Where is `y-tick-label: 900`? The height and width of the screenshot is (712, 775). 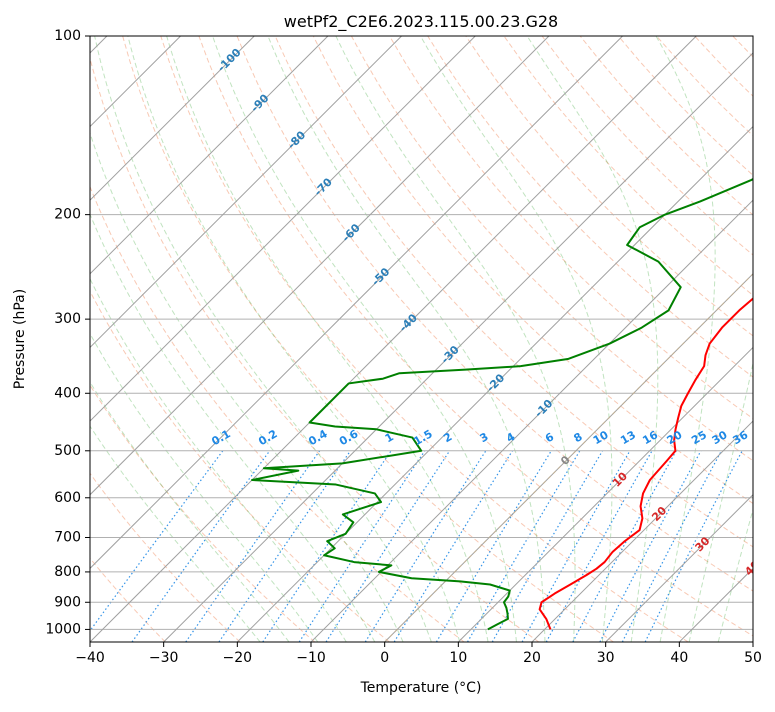
y-tick-label: 900 is located at coordinates (67, 602).